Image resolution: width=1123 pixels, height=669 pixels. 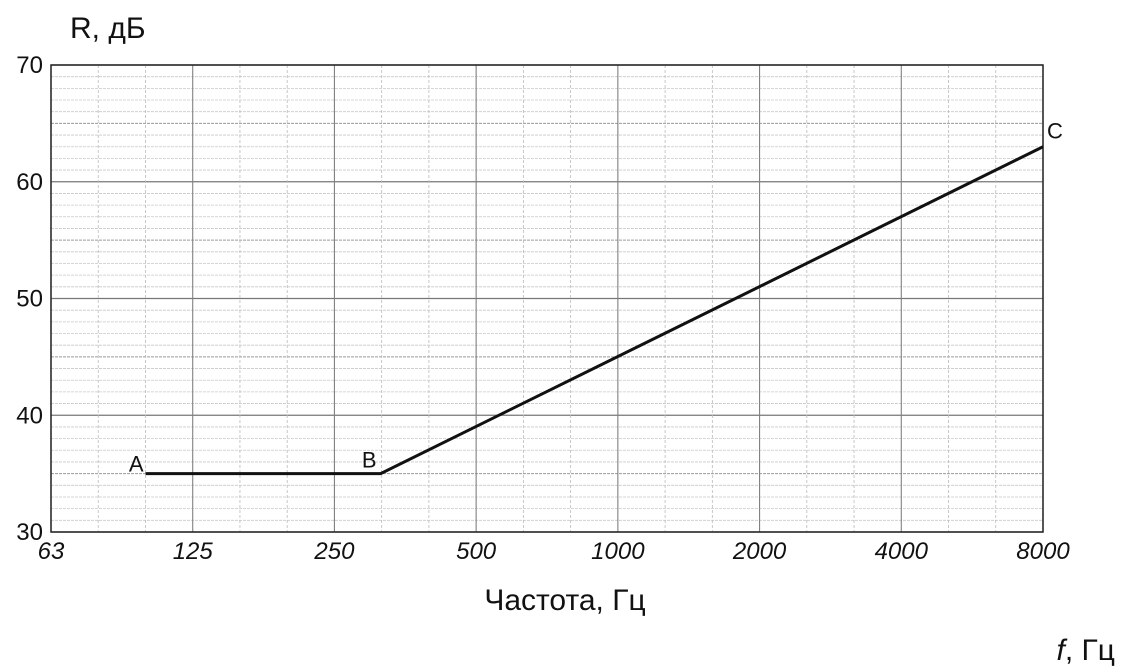 I want to click on x-axis-ticks: 63 125 250 500 1000 2000 4000 8000, so click(x=554, y=551).